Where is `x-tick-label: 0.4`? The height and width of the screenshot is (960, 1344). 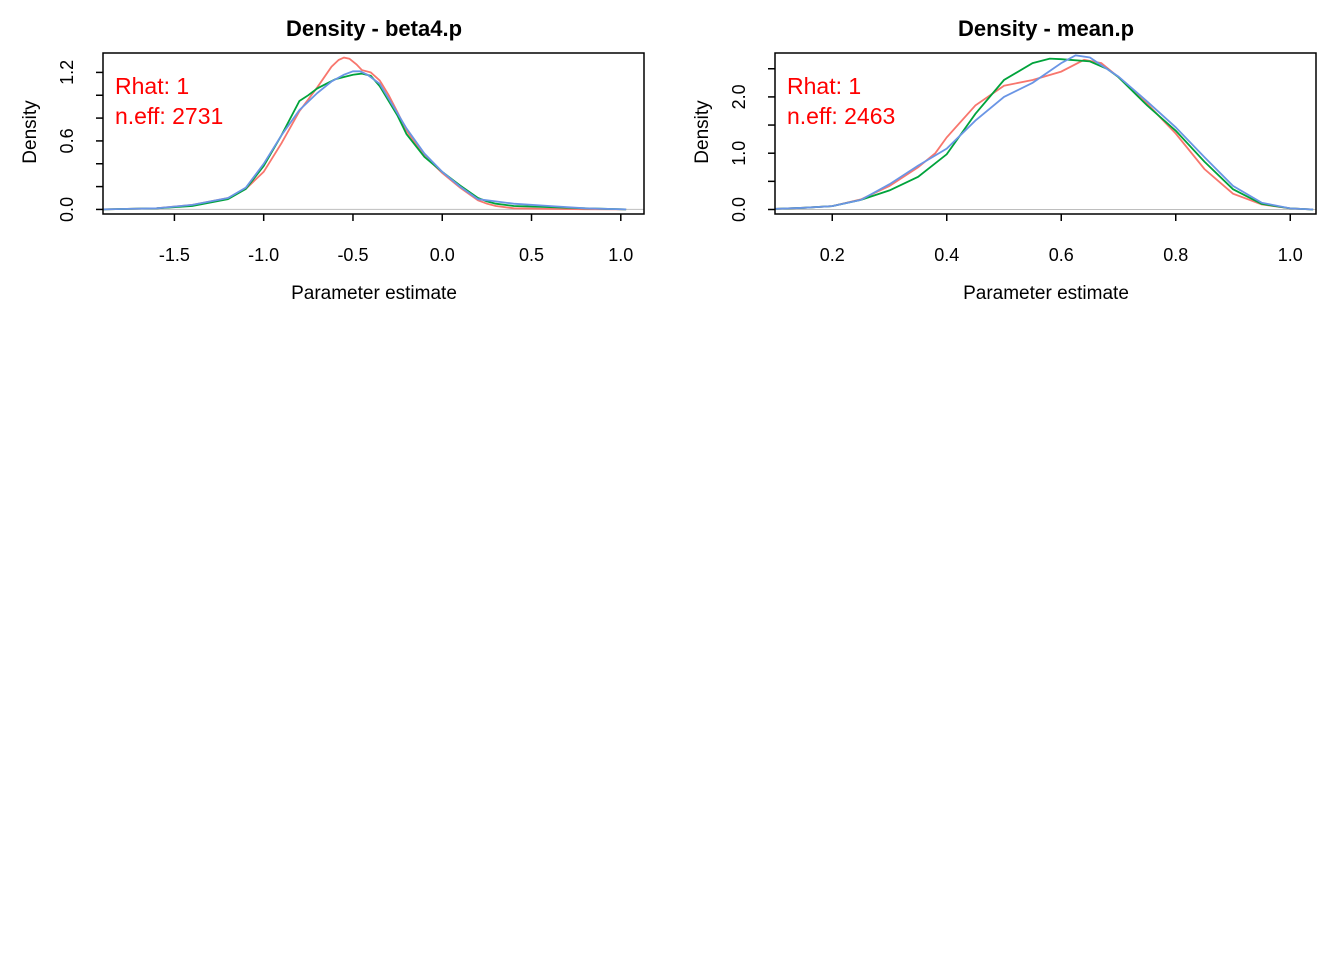
x-tick-label: 0.4 is located at coordinates (946, 255).